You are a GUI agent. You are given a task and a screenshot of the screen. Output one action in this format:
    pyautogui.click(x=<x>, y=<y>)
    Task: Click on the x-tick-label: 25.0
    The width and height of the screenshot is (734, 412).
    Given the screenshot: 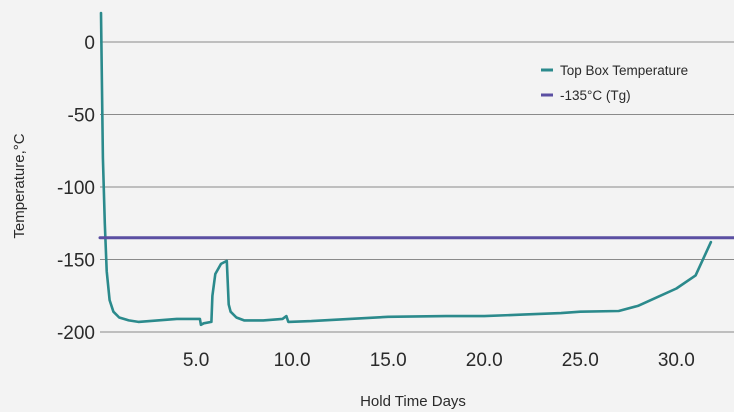 What is the action you would take?
    pyautogui.click(x=580, y=360)
    